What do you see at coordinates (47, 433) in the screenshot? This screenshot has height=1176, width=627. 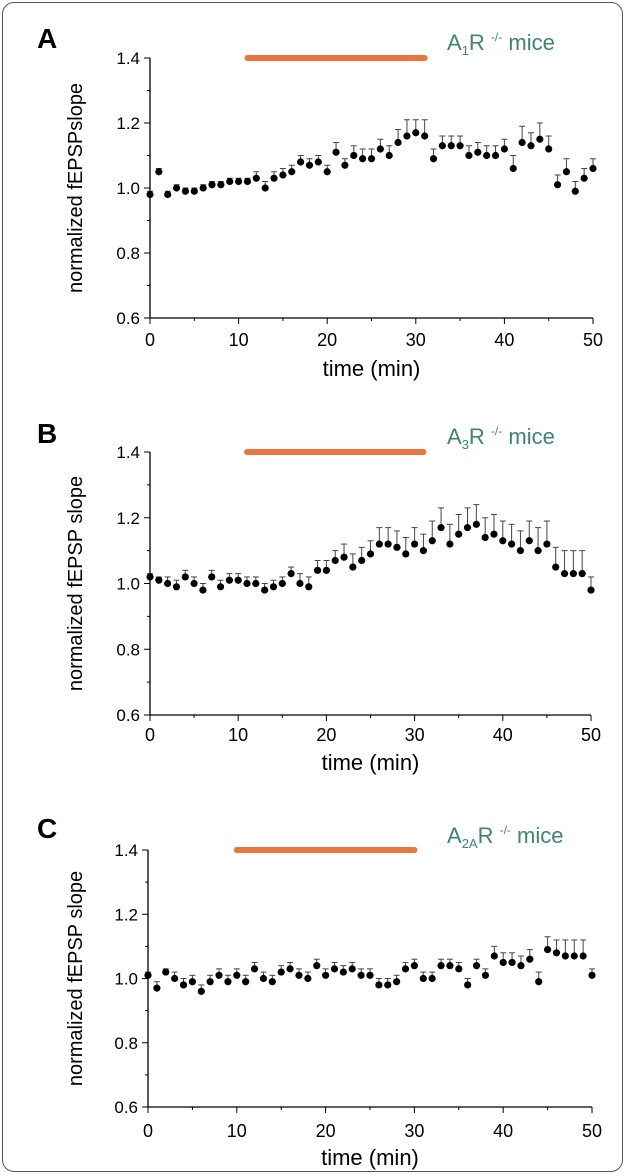 I see `panel-label: B` at bounding box center [47, 433].